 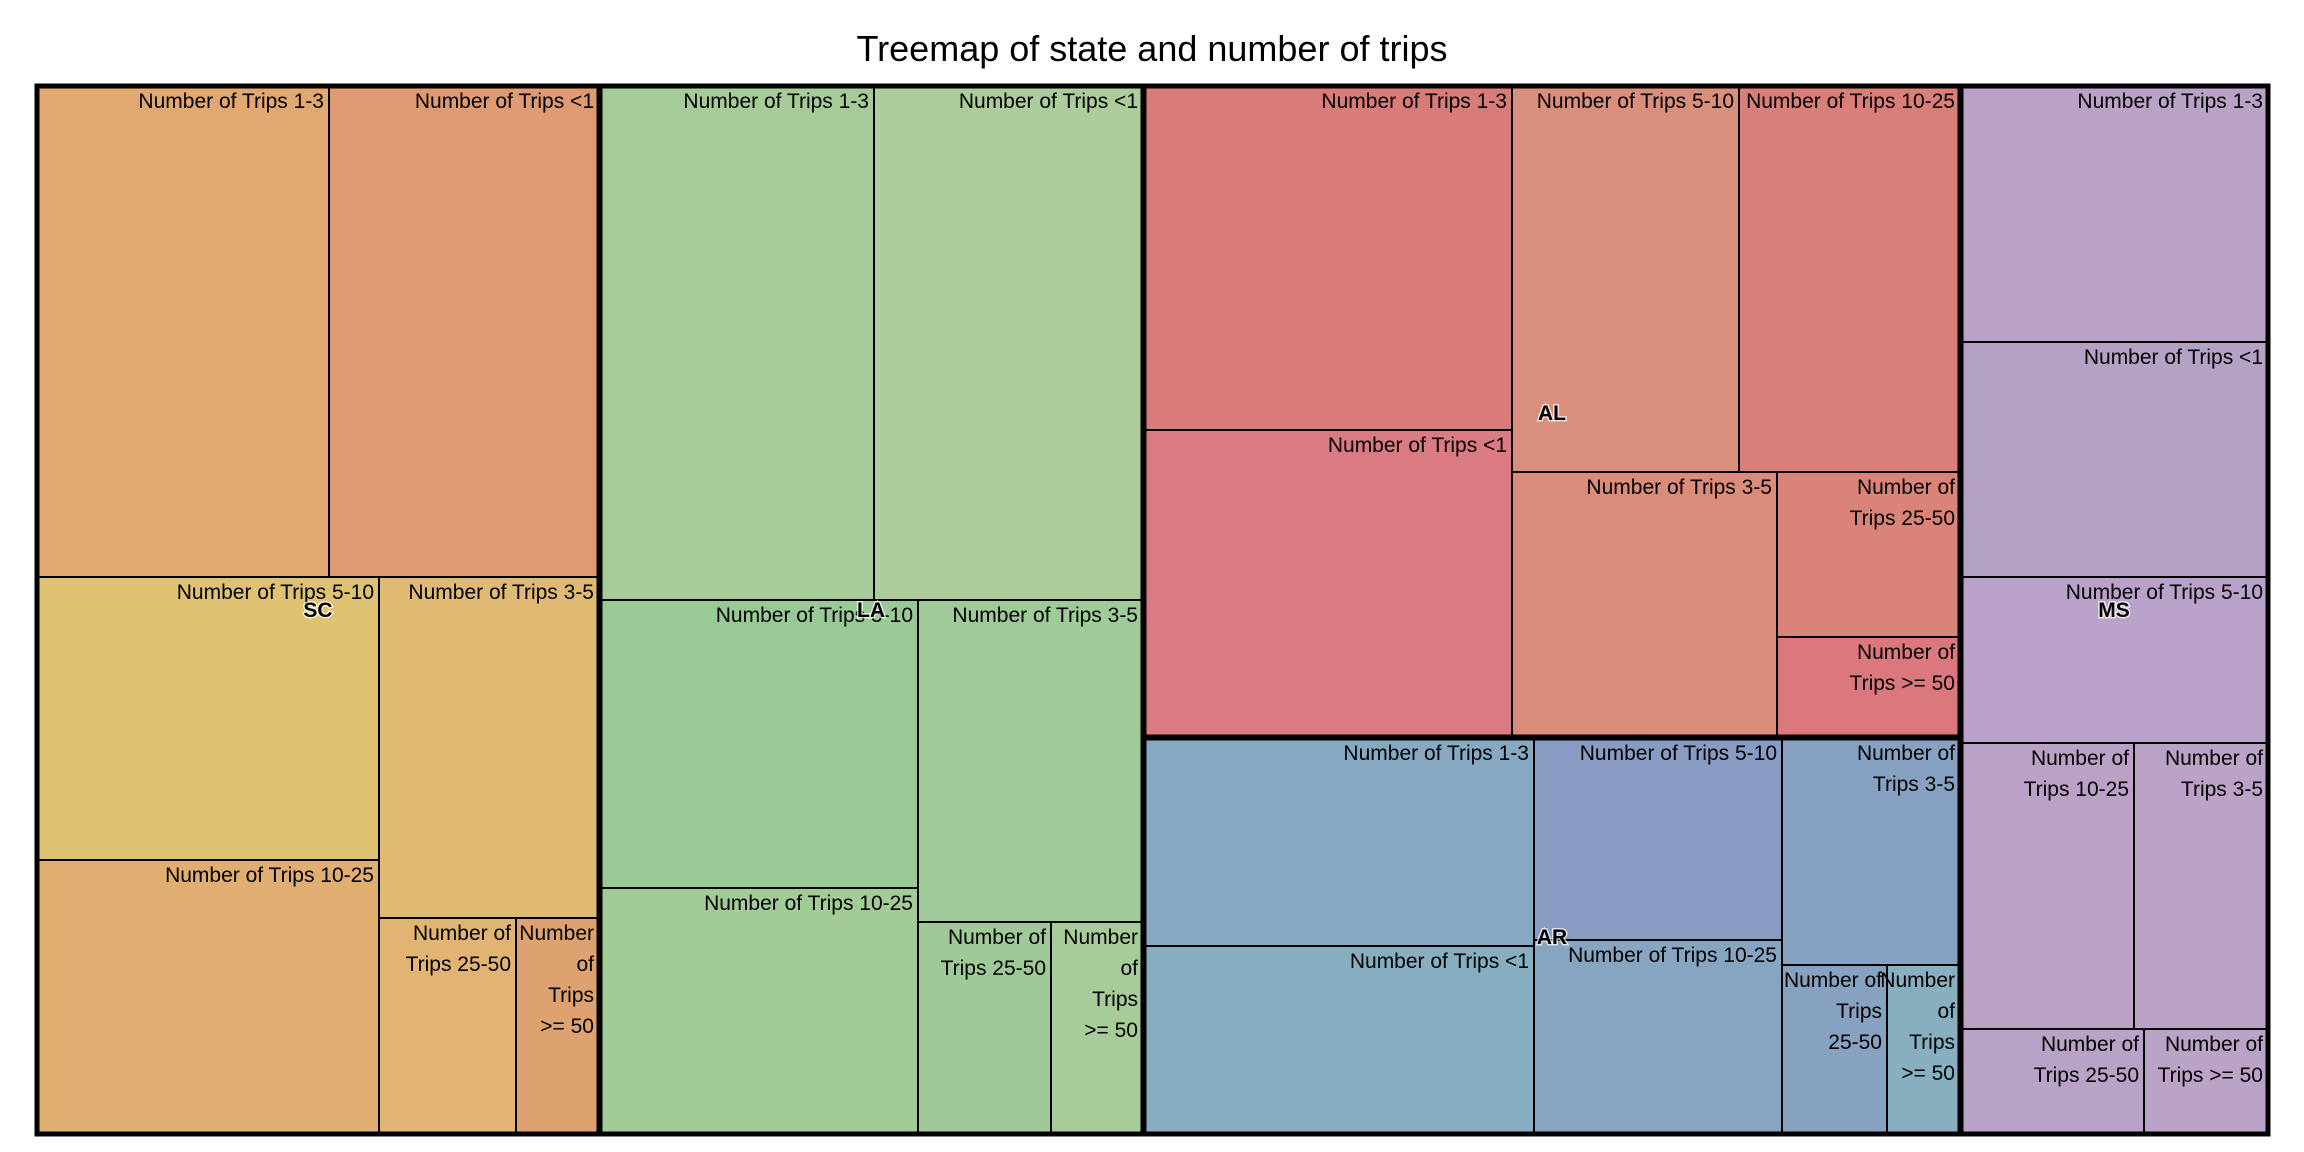 I want to click on treemap-cell-ms-number-of-trips-lt1, so click(x=2114, y=459).